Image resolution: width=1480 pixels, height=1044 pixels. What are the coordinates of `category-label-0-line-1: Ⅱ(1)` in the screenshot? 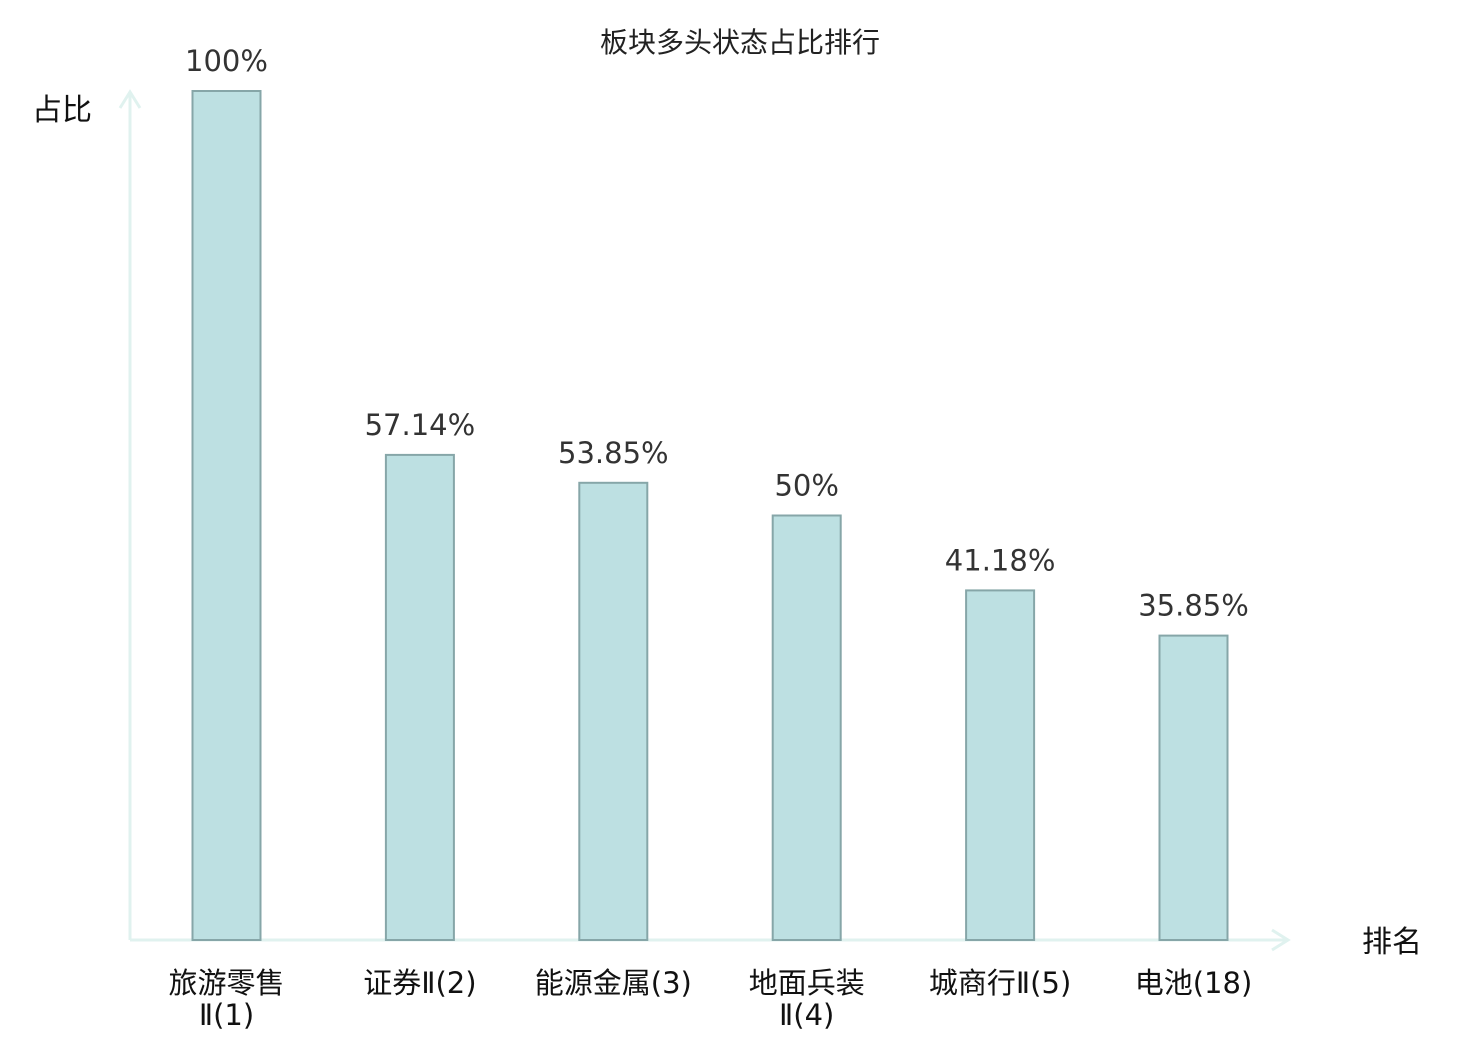 It's located at (226, 1015).